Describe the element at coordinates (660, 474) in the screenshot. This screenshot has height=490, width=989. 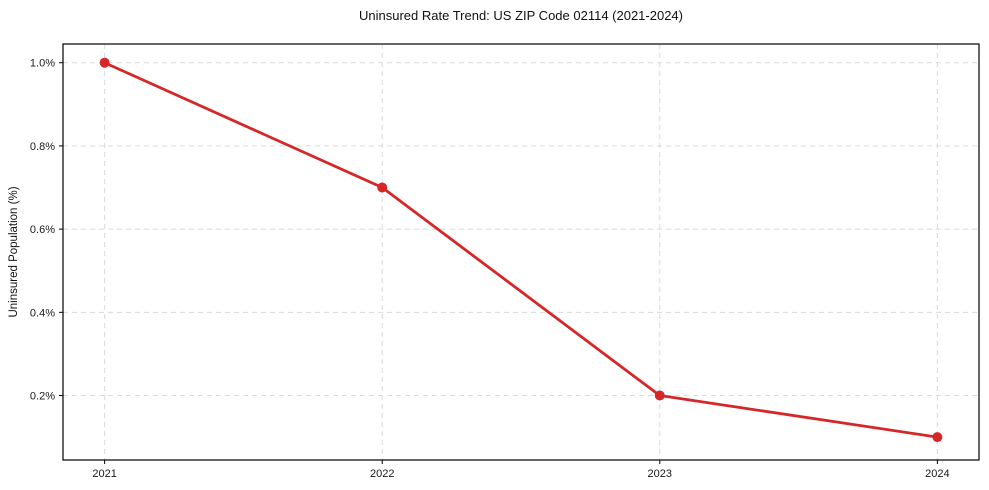
I see `x-tick-label: 2023` at that location.